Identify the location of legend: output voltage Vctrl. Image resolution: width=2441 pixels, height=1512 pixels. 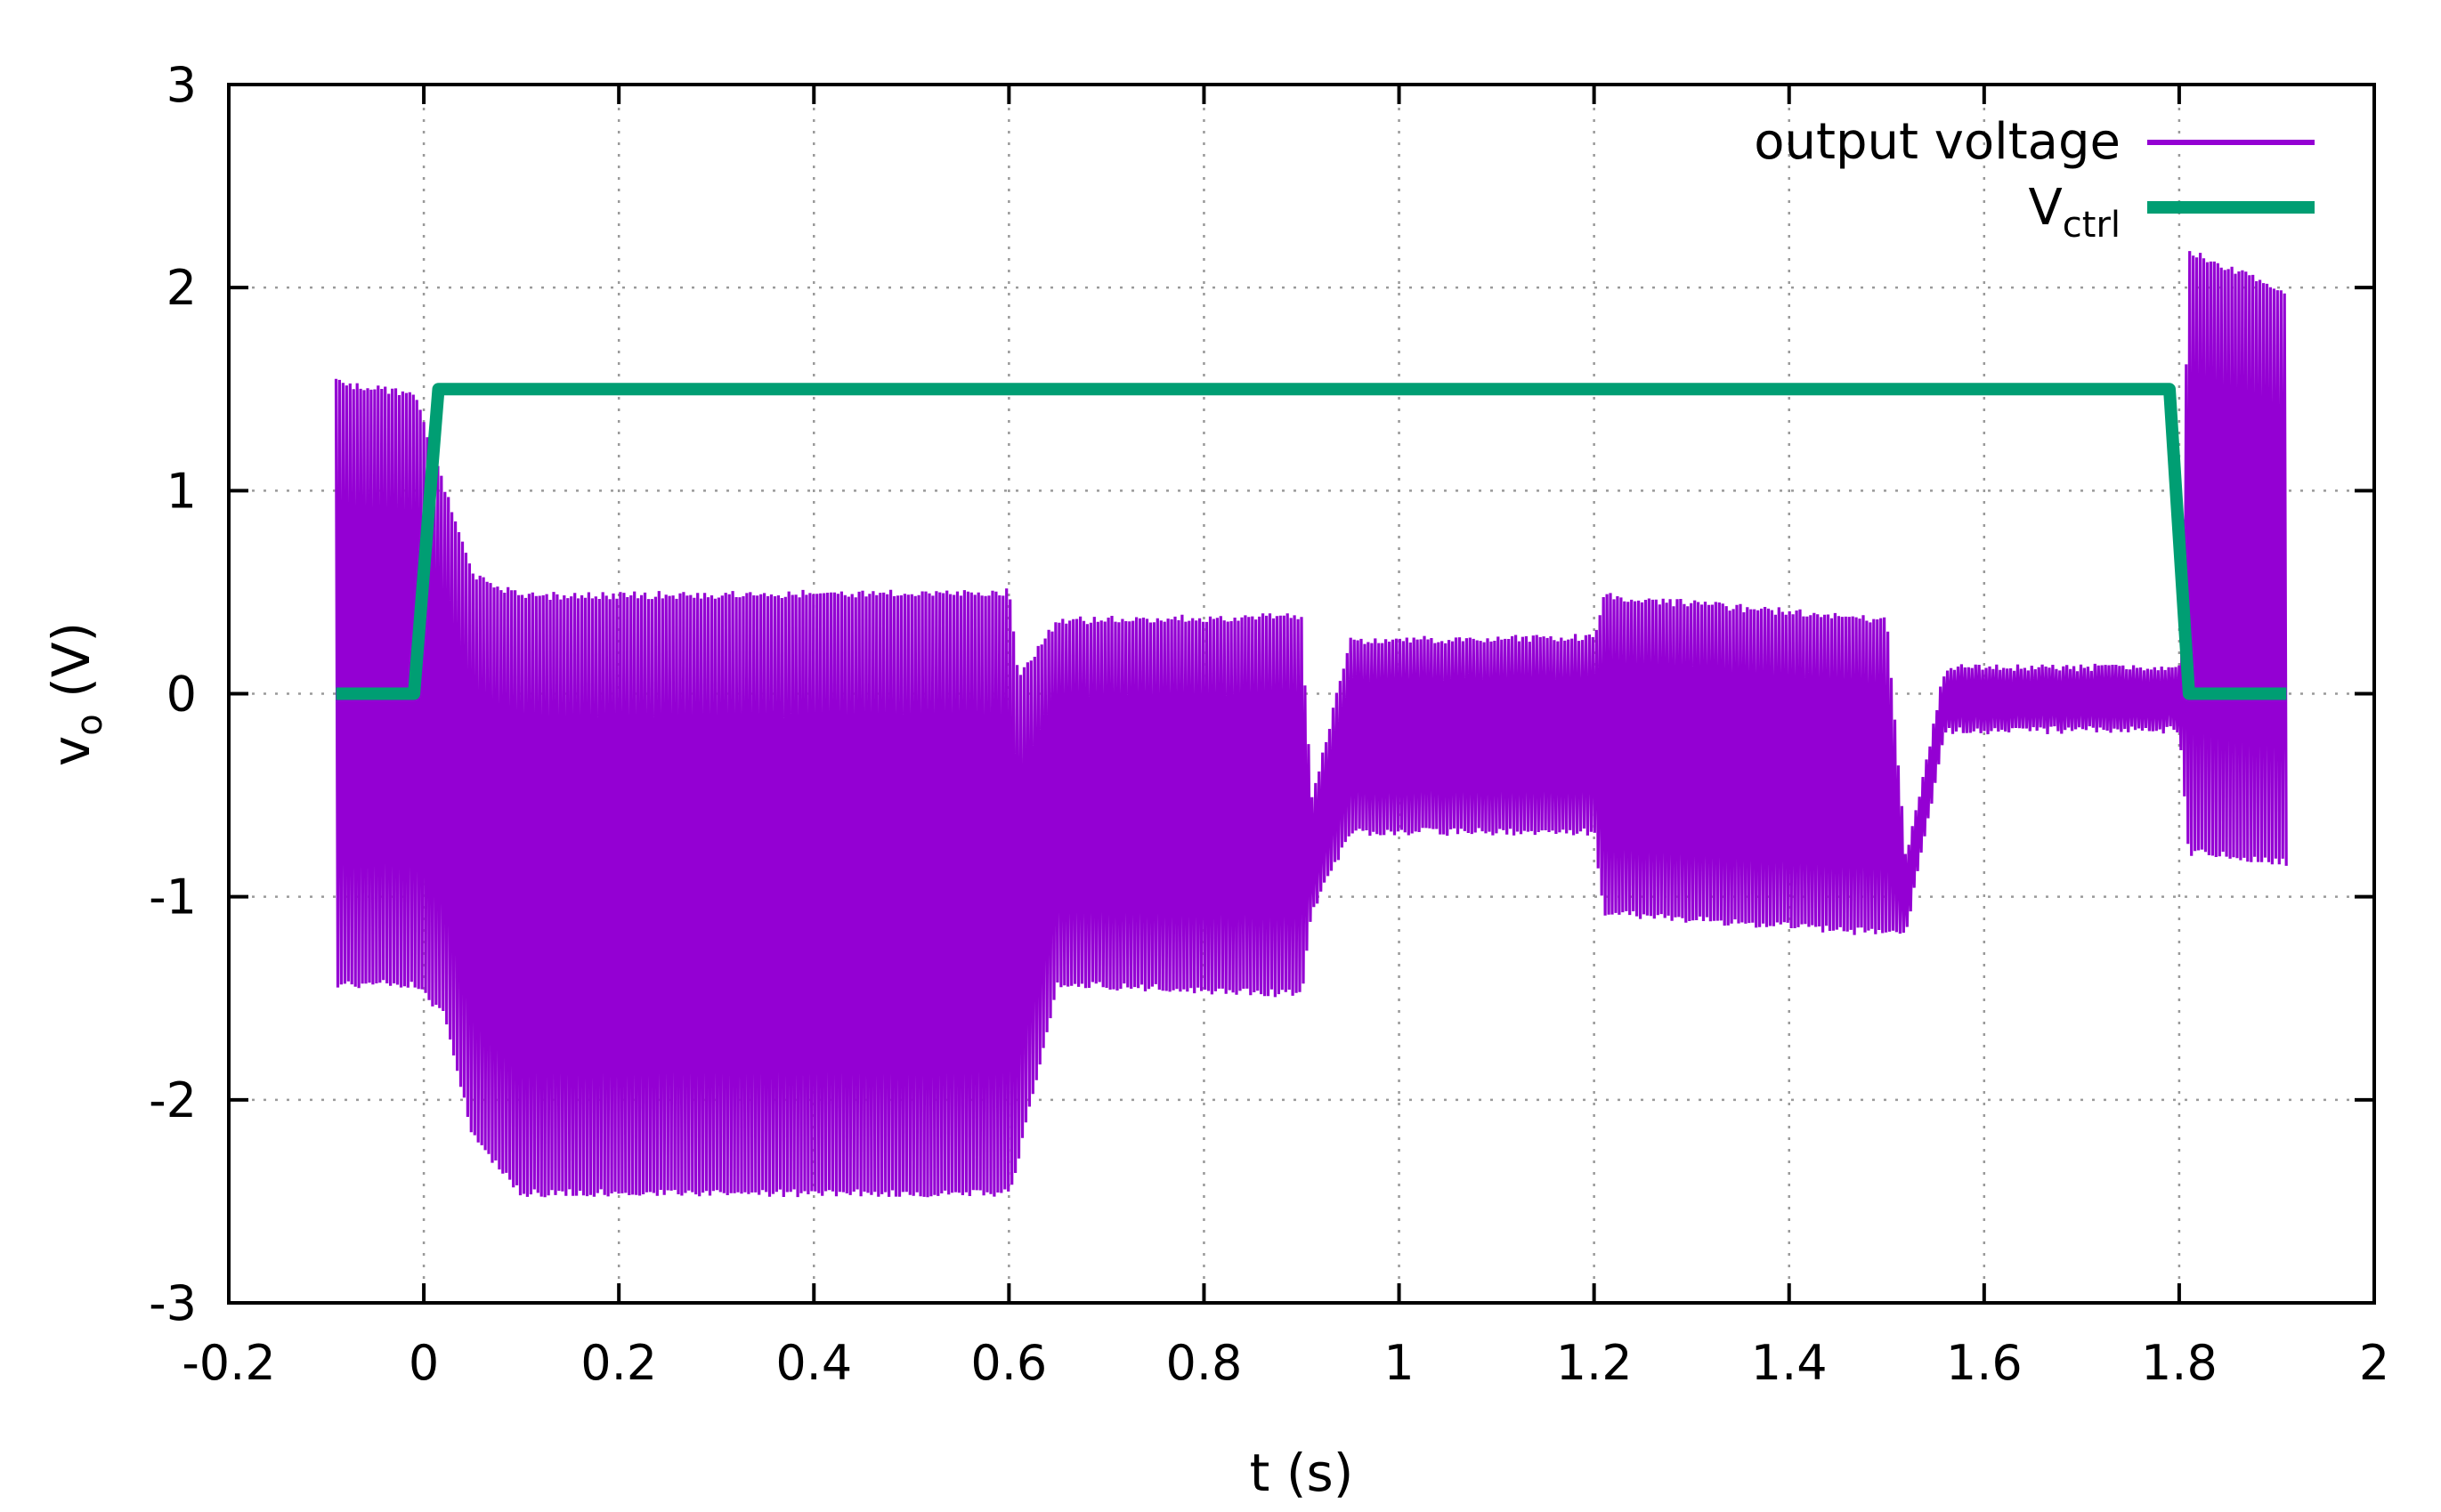
(2034, 179).